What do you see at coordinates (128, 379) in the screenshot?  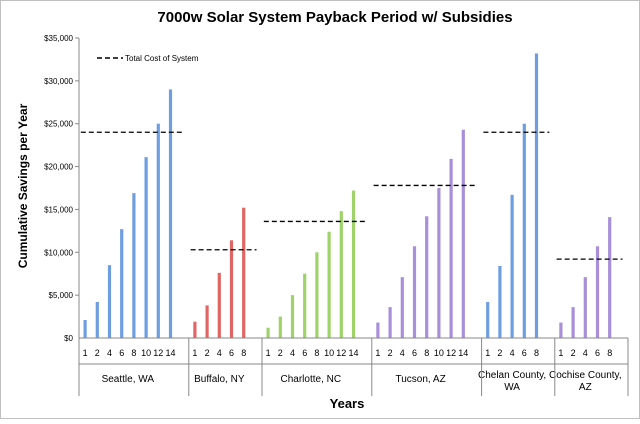 I see `location-label: Seattle, WA` at bounding box center [128, 379].